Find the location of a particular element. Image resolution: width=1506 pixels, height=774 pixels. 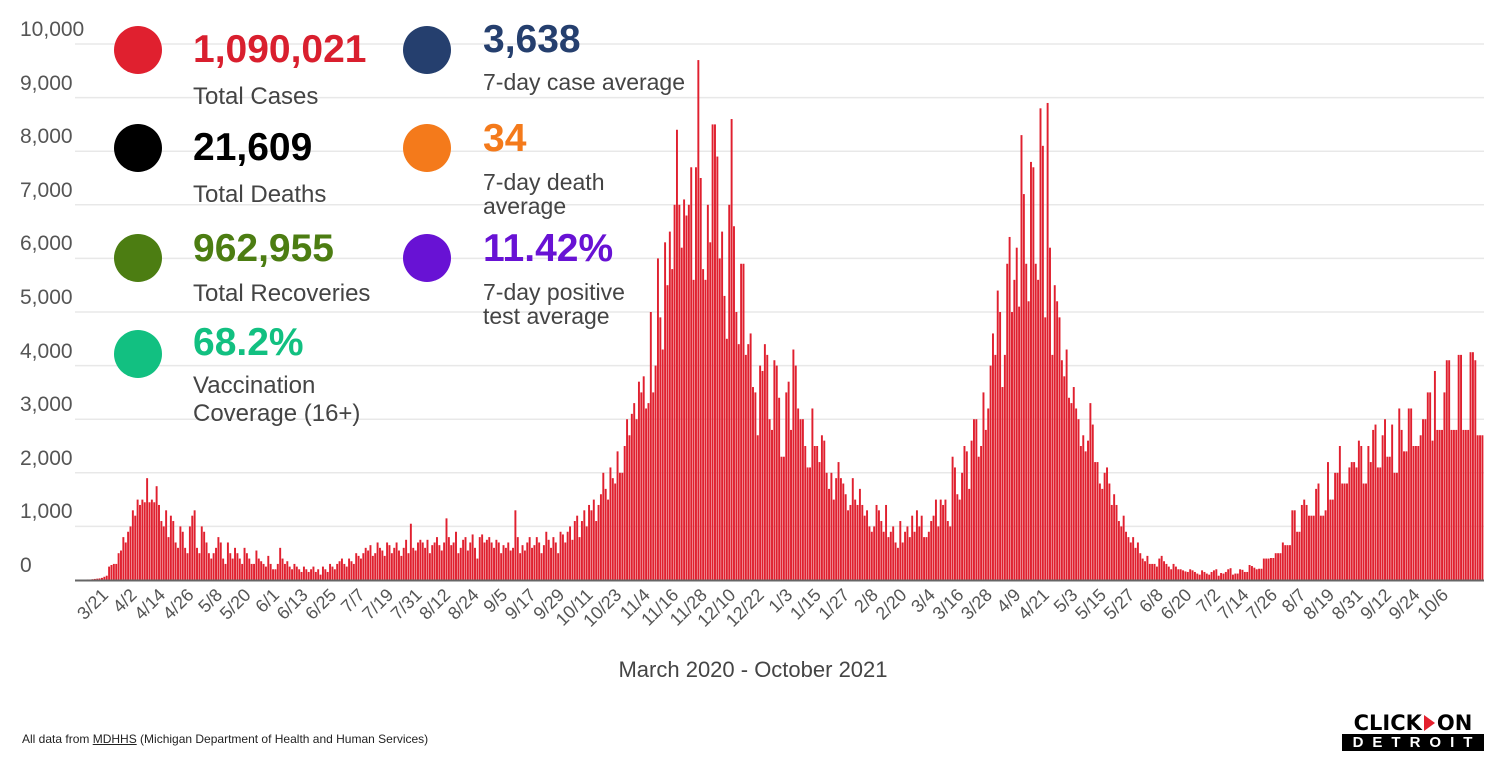

vaccination-label-line1: Vaccination is located at coordinates (254, 385).